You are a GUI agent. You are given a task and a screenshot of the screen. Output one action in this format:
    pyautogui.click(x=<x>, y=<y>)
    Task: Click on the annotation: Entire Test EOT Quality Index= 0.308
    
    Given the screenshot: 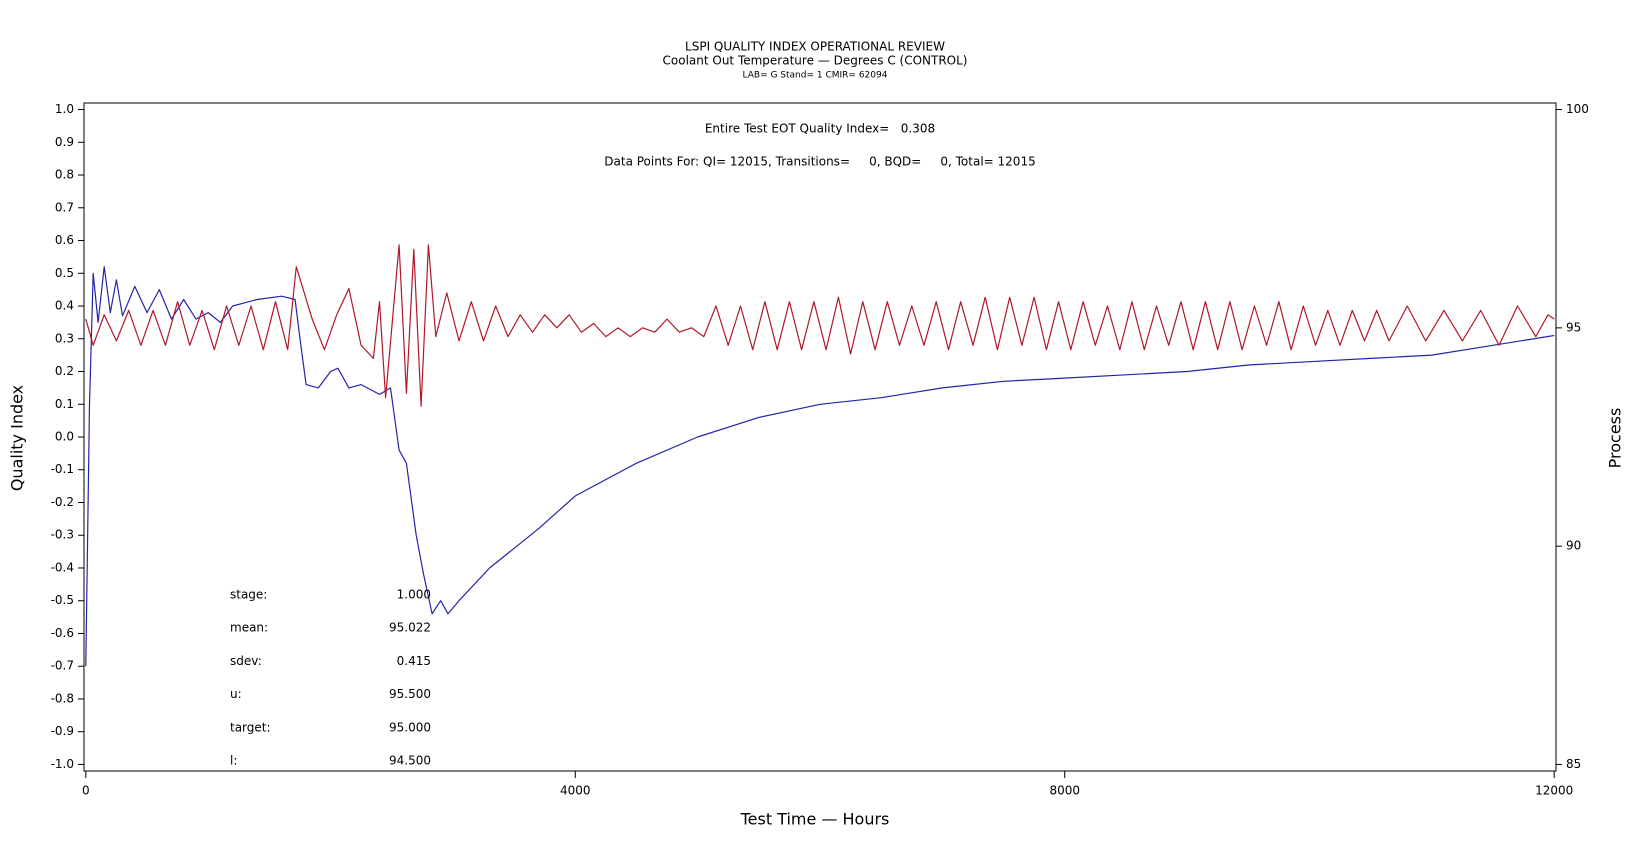 What is the action you would take?
    pyautogui.click(x=820, y=129)
    